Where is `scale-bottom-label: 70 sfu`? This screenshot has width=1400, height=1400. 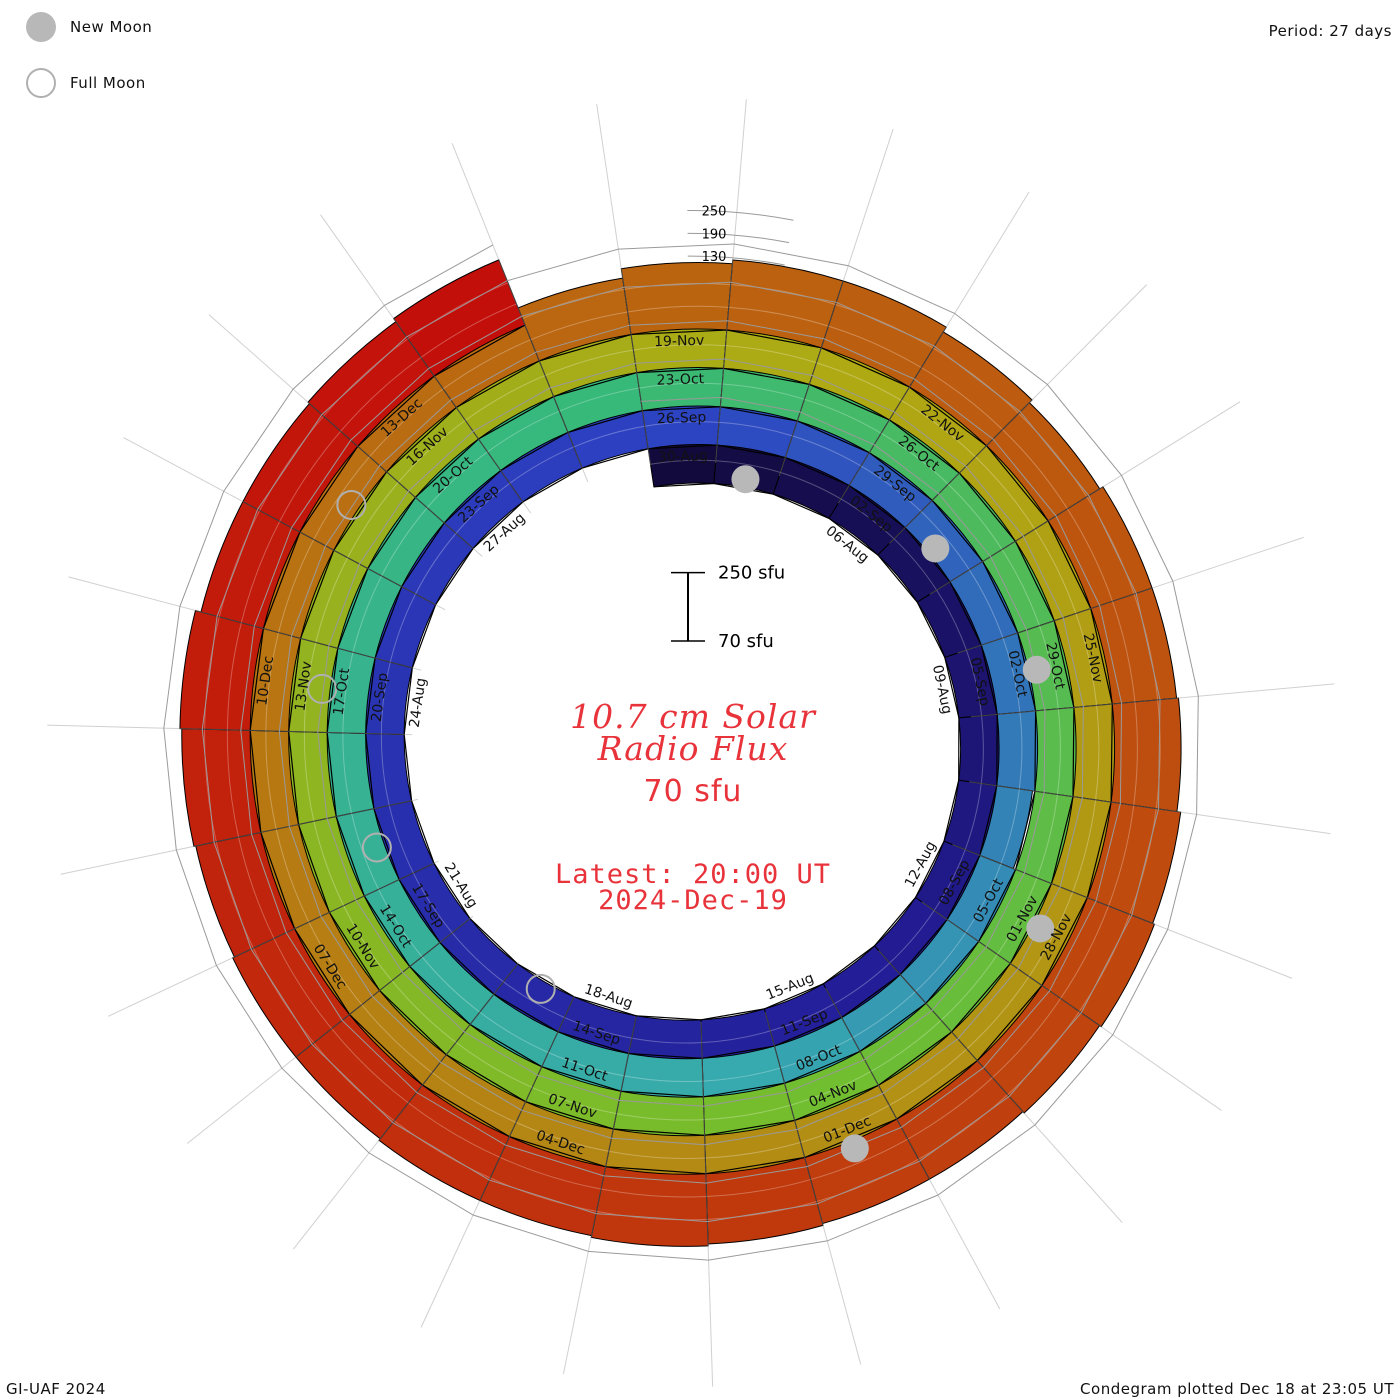 scale-bottom-label: 70 sfu is located at coordinates (746, 641).